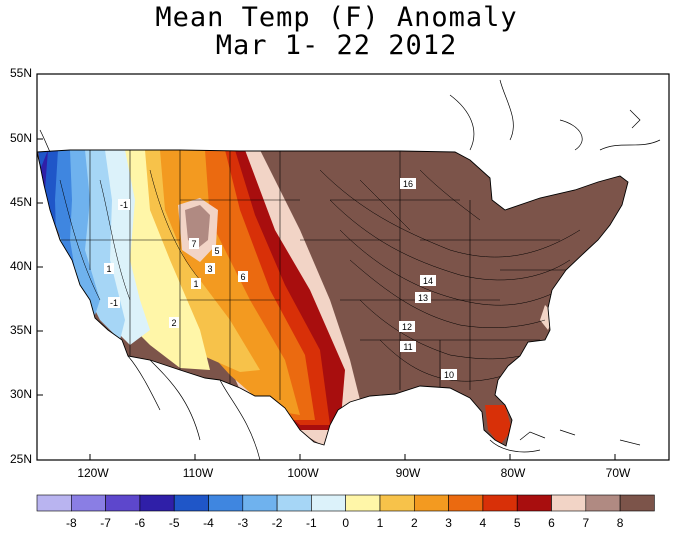  What do you see at coordinates (311, 523) in the screenshot?
I see `colorbar-tick-label: -1` at bounding box center [311, 523].